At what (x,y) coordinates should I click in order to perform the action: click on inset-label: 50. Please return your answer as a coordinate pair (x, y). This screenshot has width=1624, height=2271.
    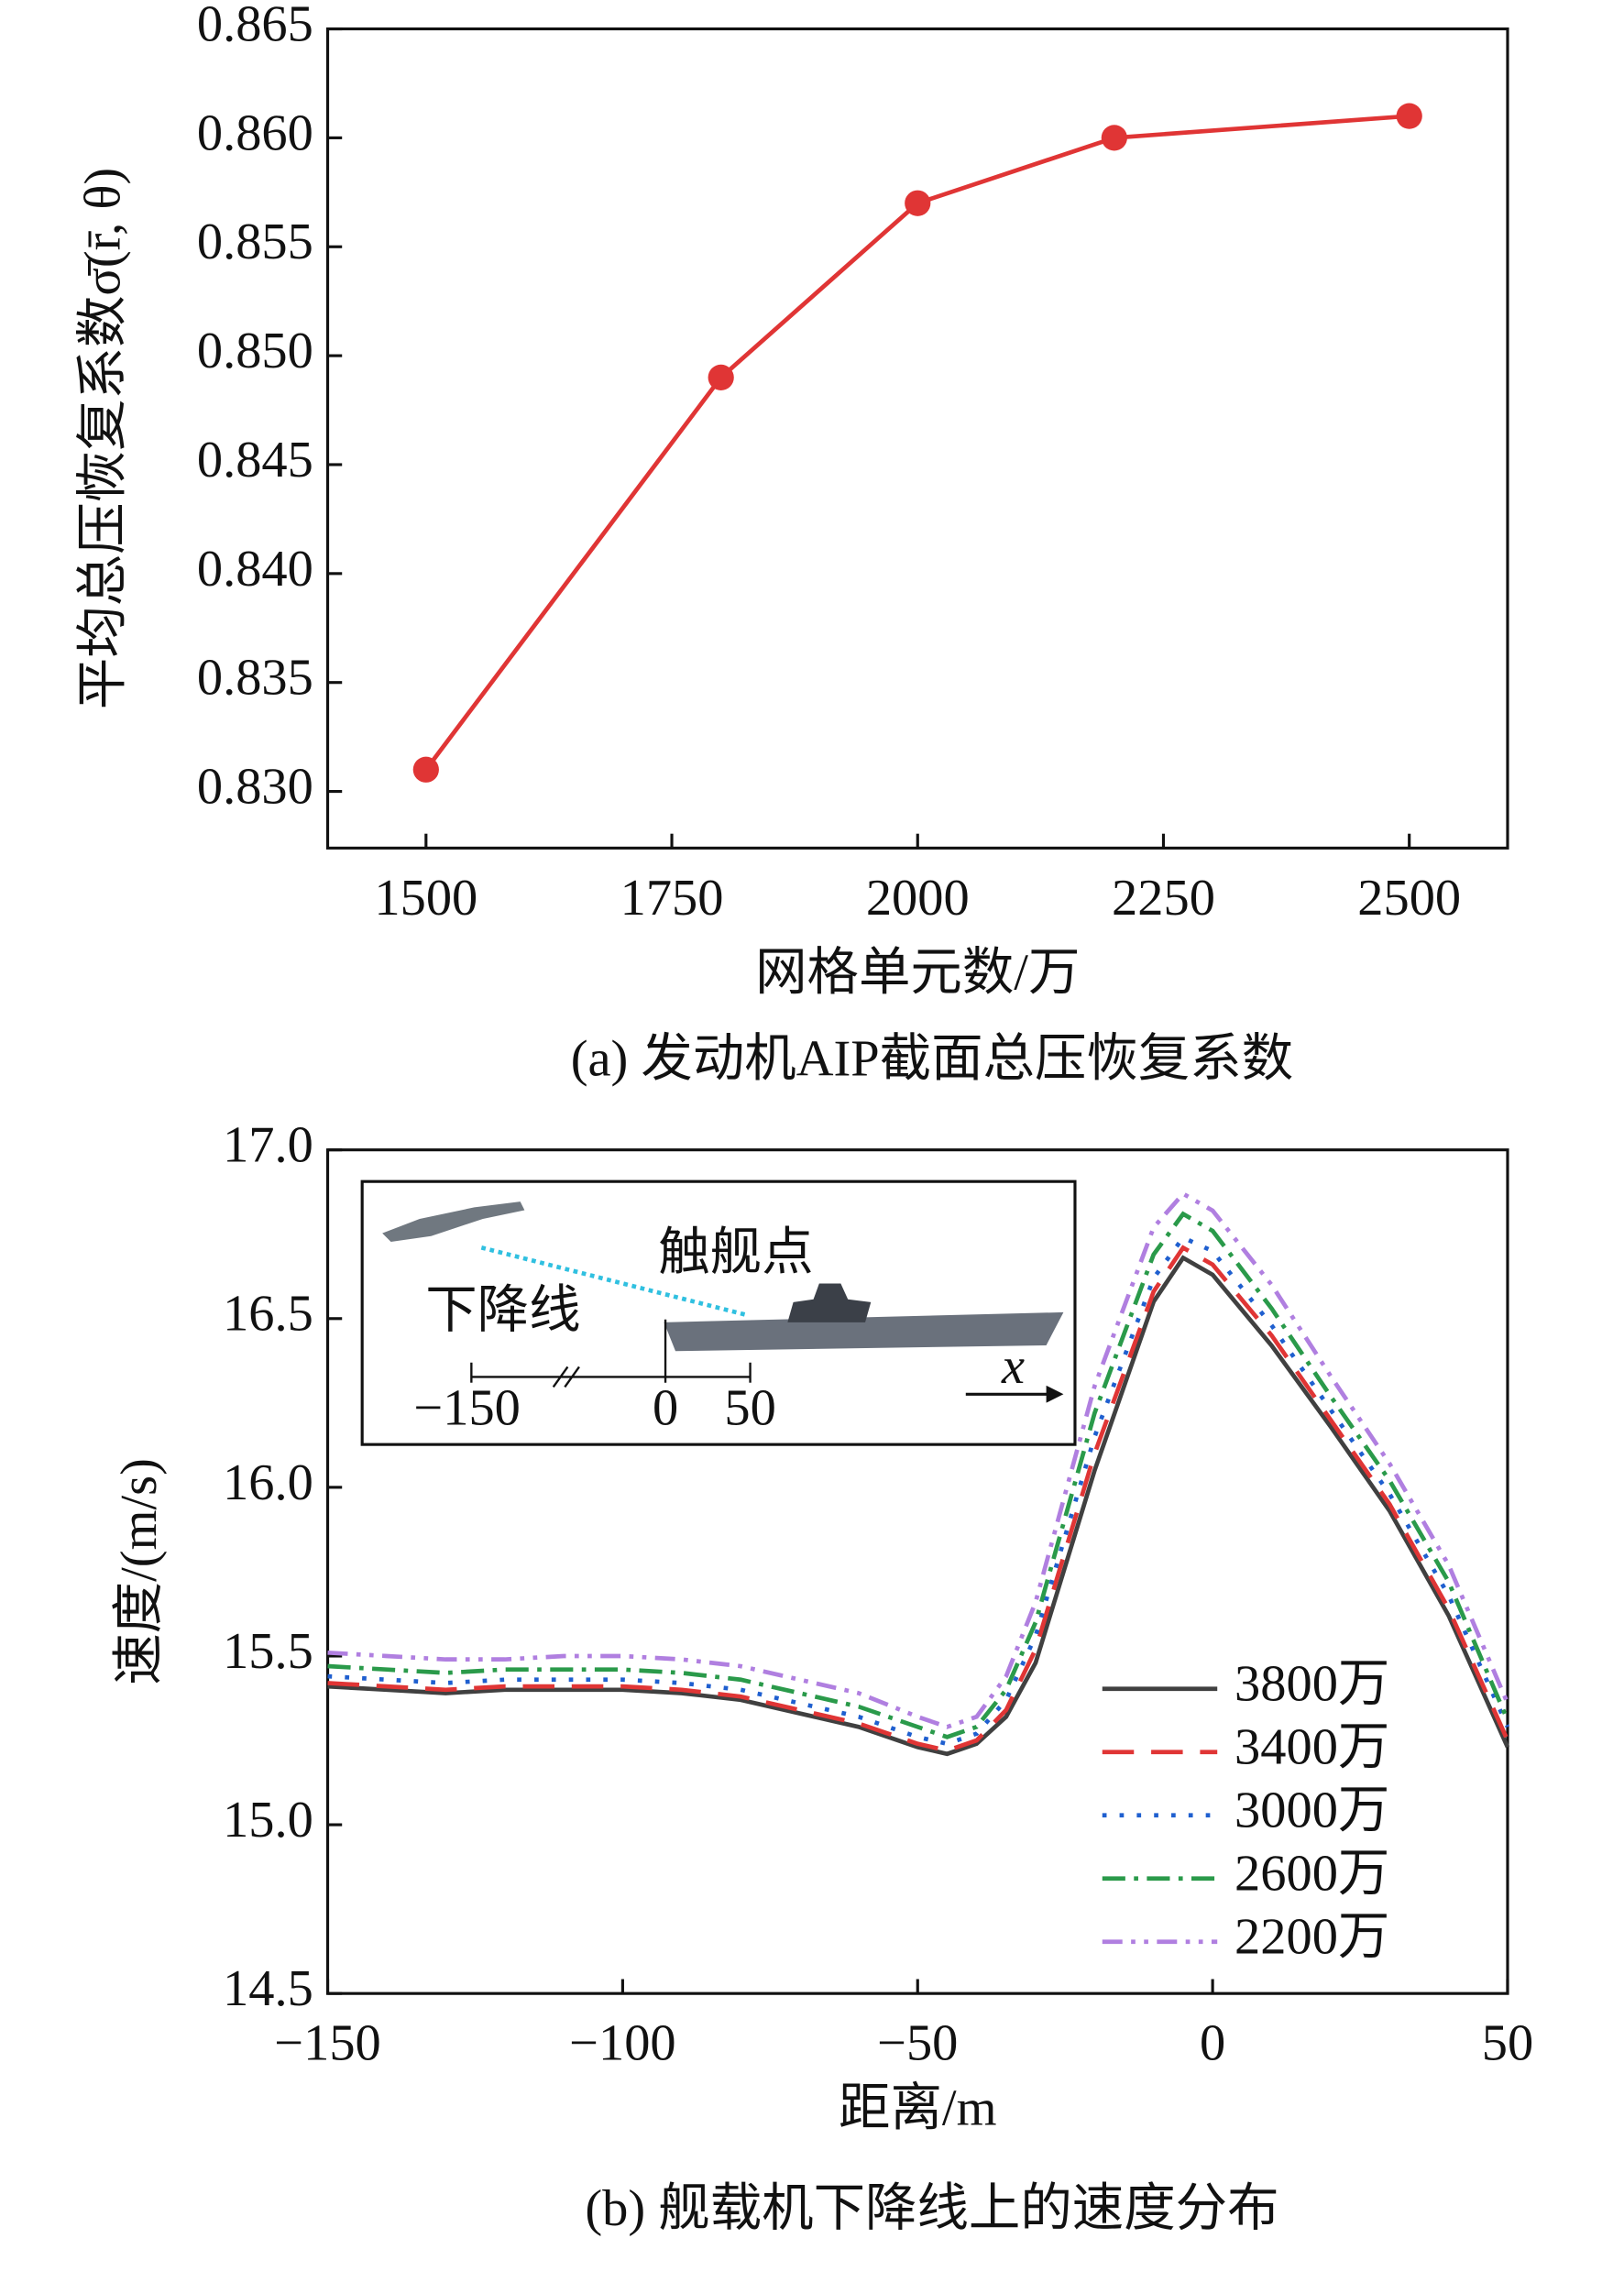
    Looking at the image, I should click on (749, 1408).